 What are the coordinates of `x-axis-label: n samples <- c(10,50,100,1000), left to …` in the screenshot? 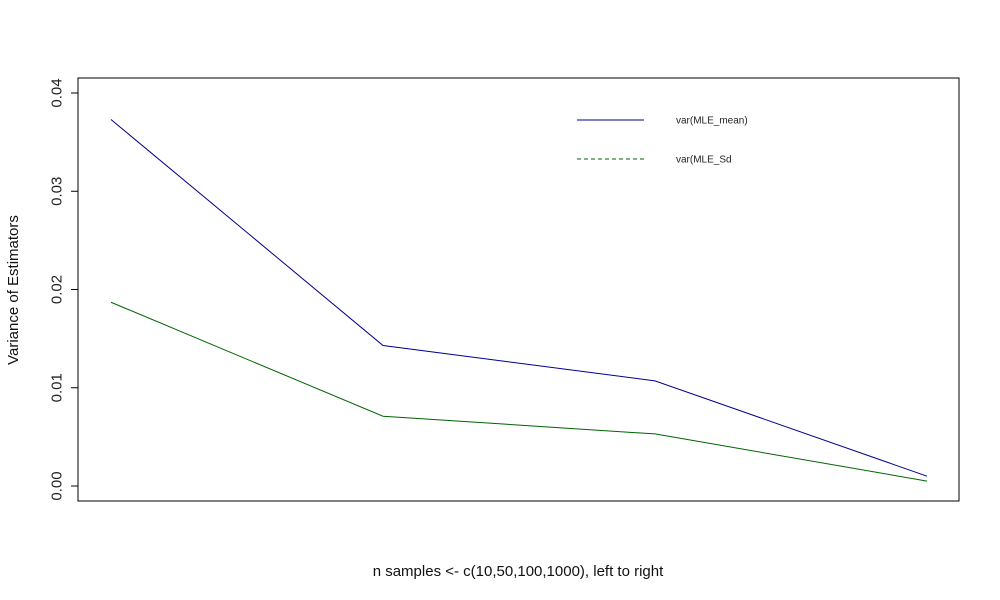 It's located at (518, 571).